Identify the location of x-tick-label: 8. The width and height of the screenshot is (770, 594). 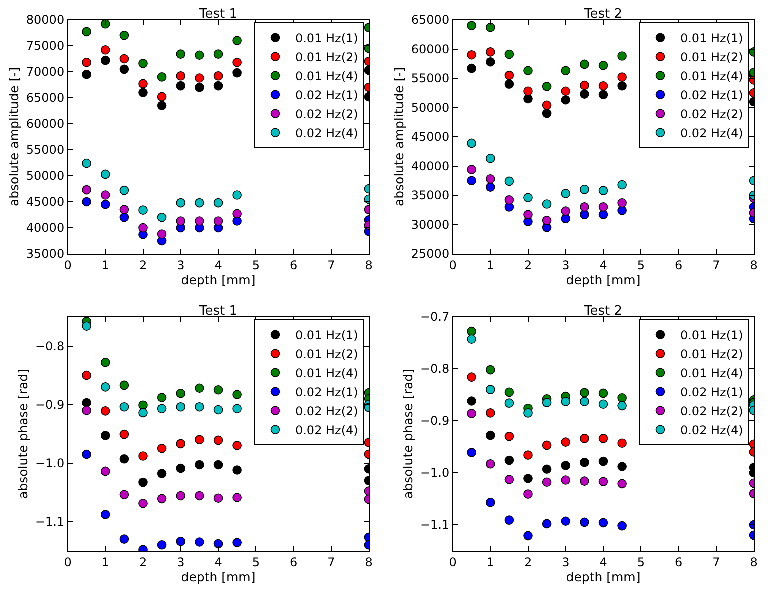
(754, 265).